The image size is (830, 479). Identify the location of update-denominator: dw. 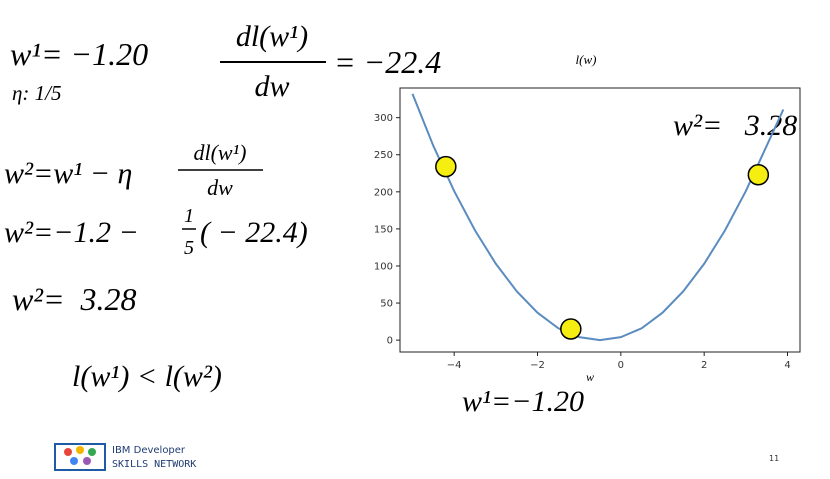
(220, 187).